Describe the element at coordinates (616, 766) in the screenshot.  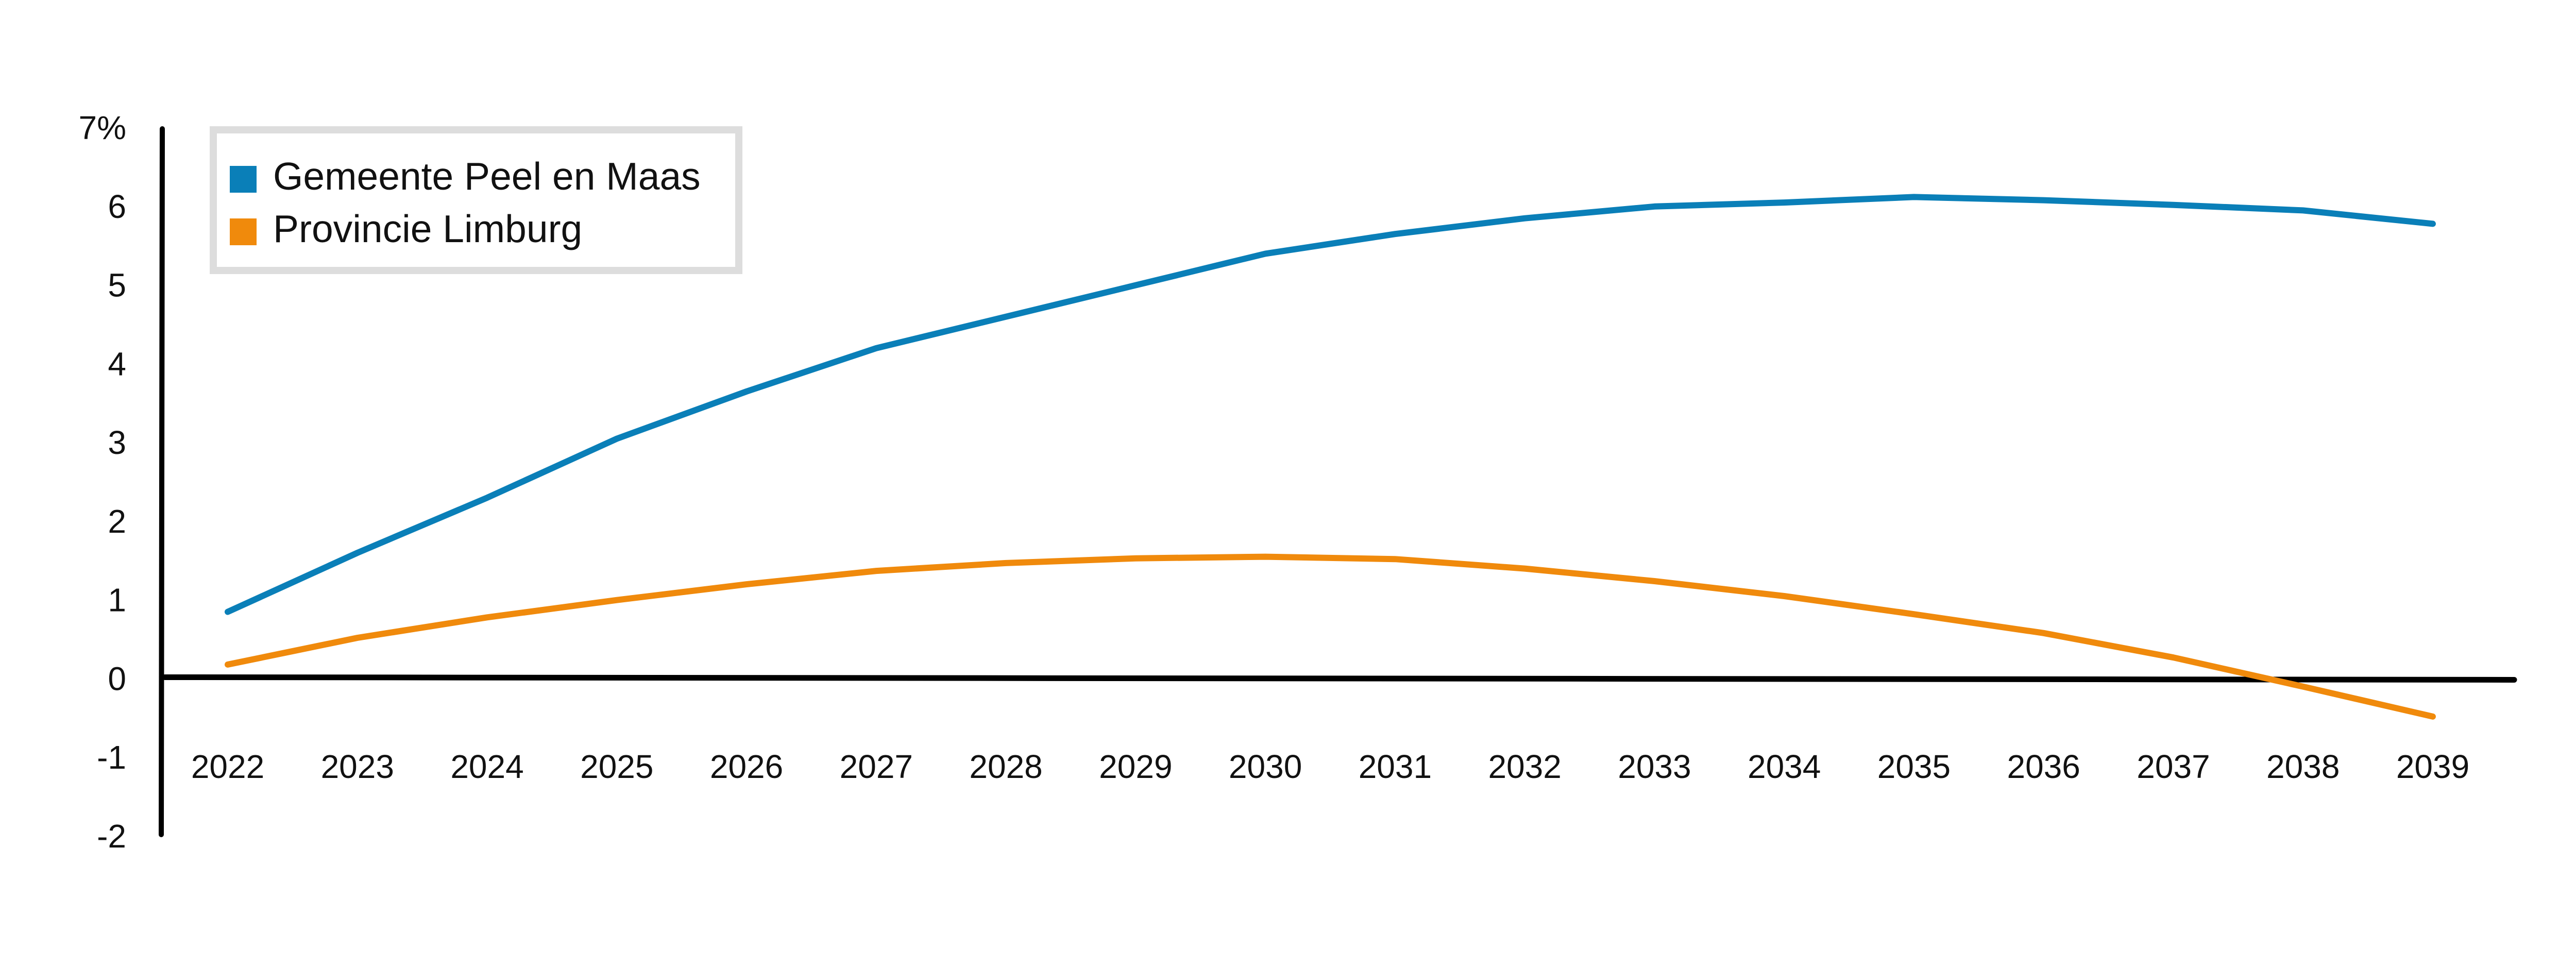
I see `x-tick-label: 2025` at that location.